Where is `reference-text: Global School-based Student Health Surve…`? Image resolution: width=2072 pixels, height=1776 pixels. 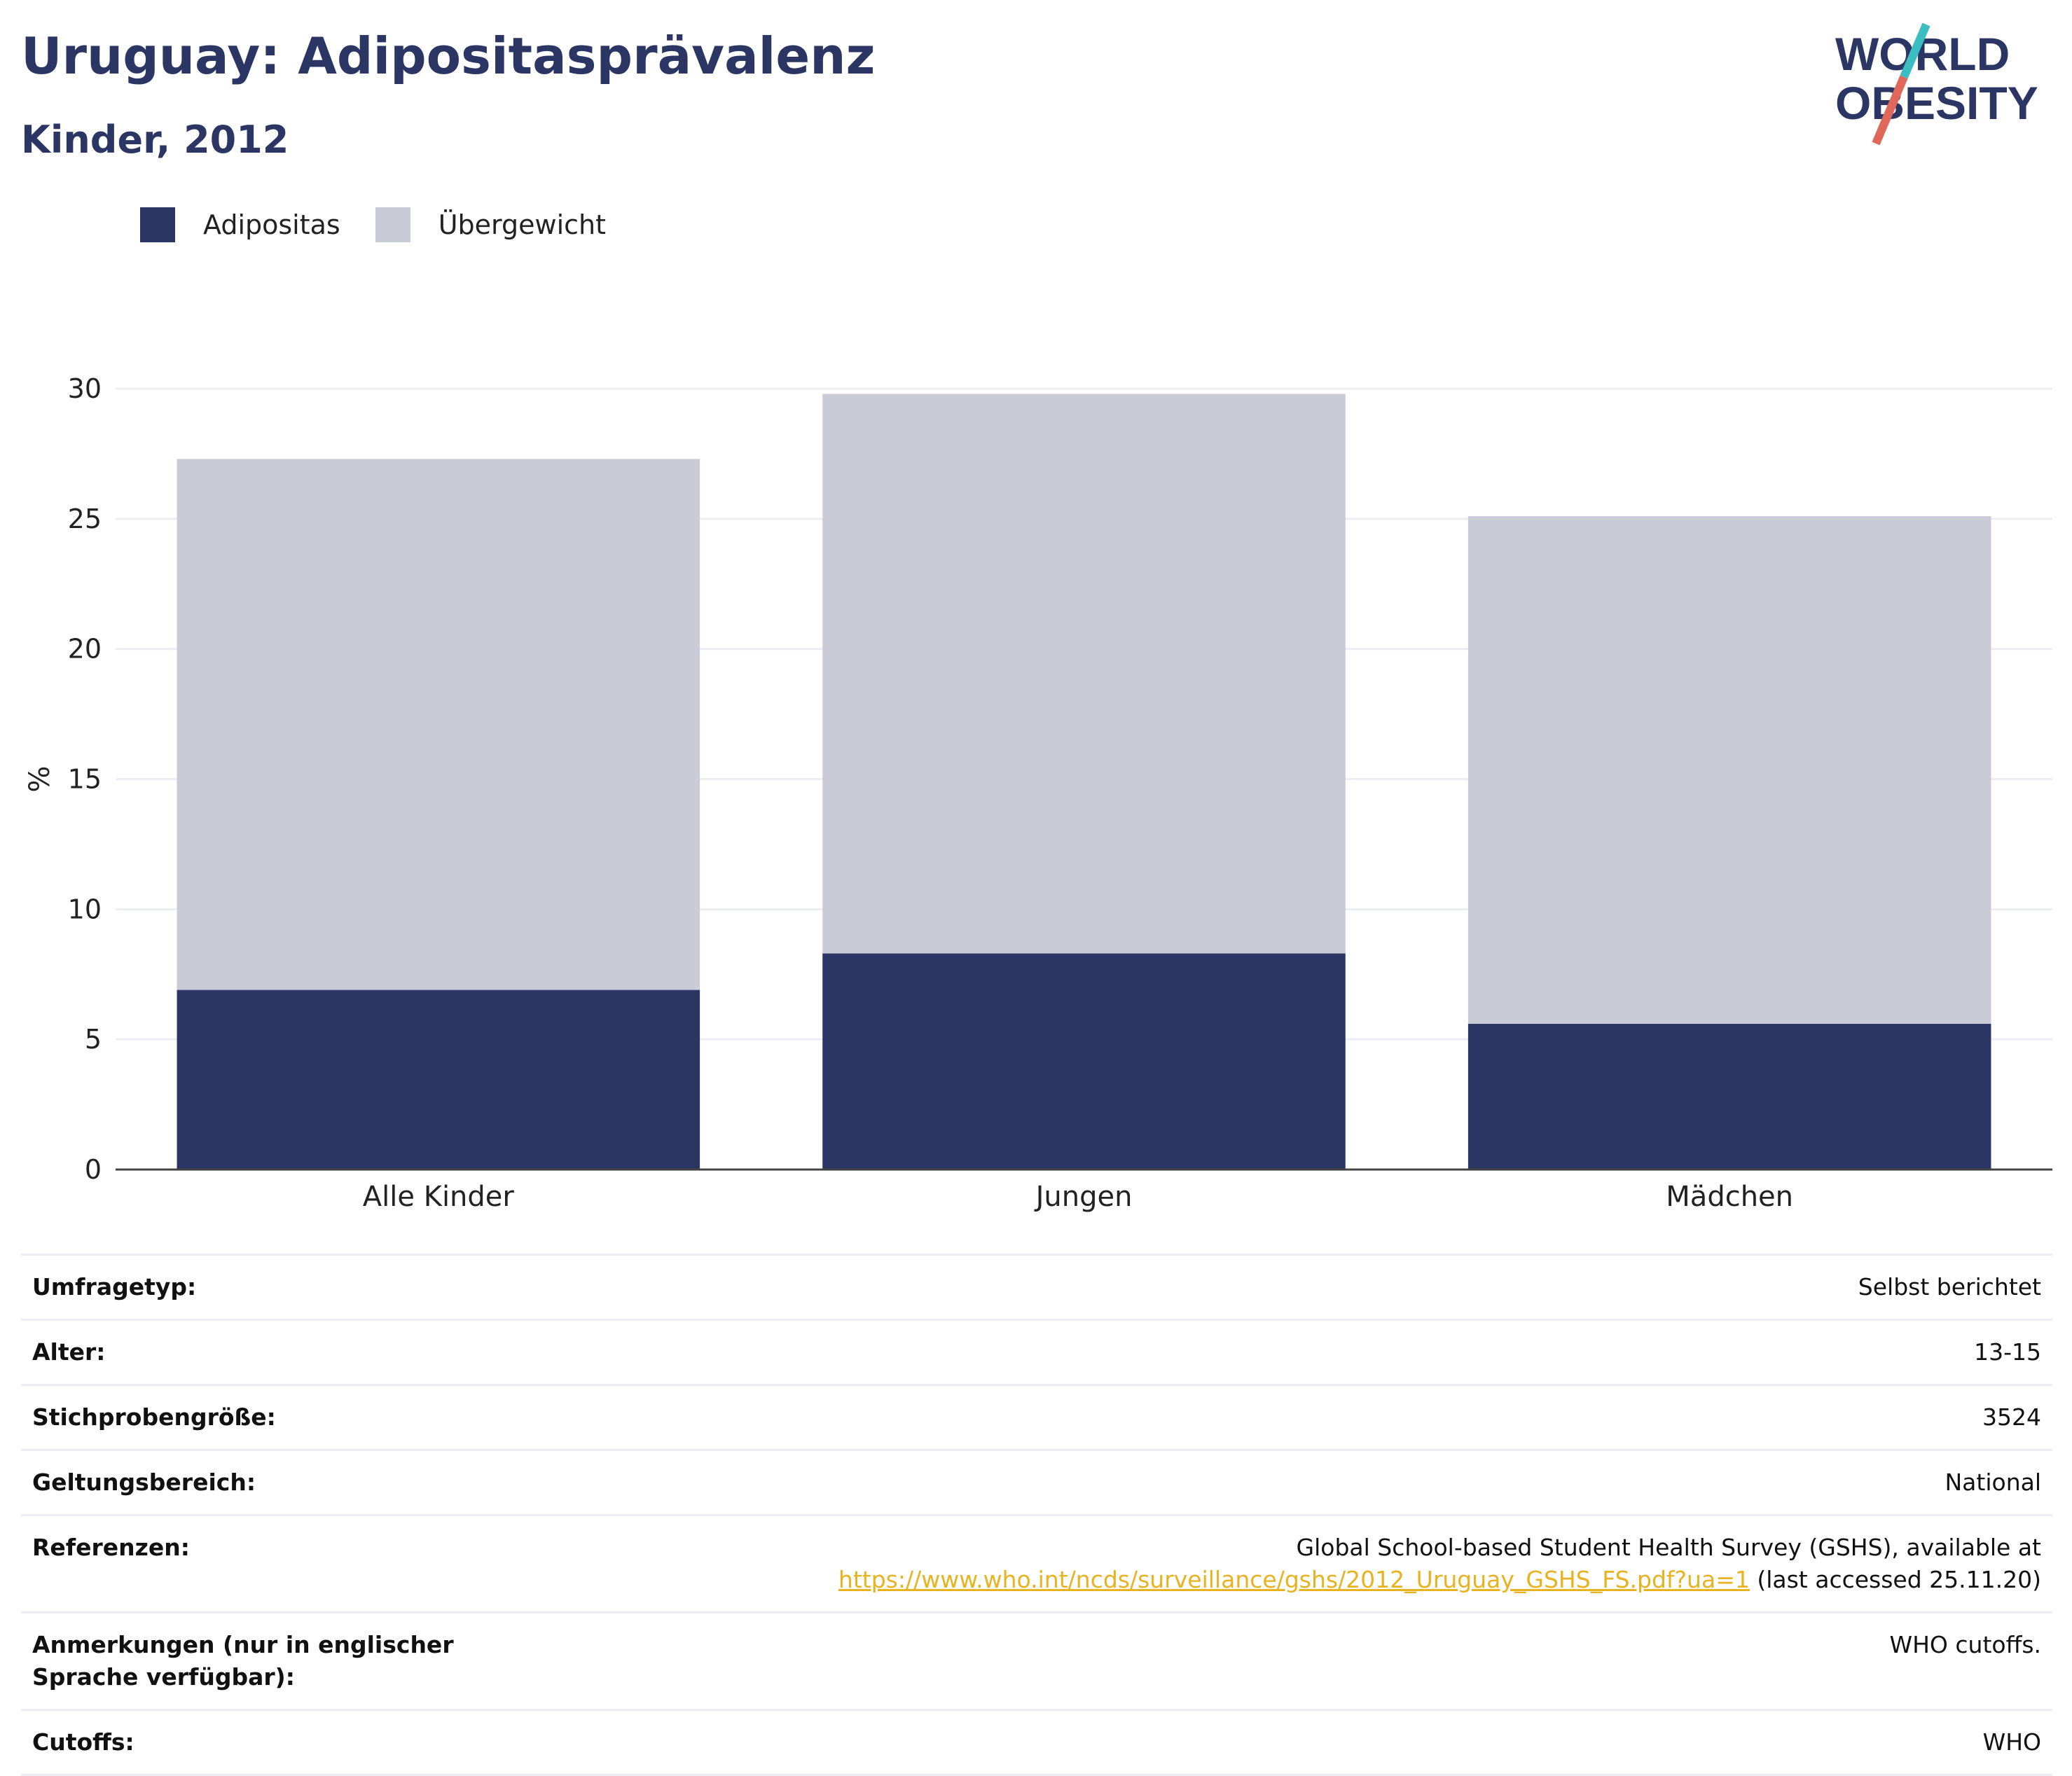
reference-text: Global School-based Student Health Surve… is located at coordinates (1669, 1547).